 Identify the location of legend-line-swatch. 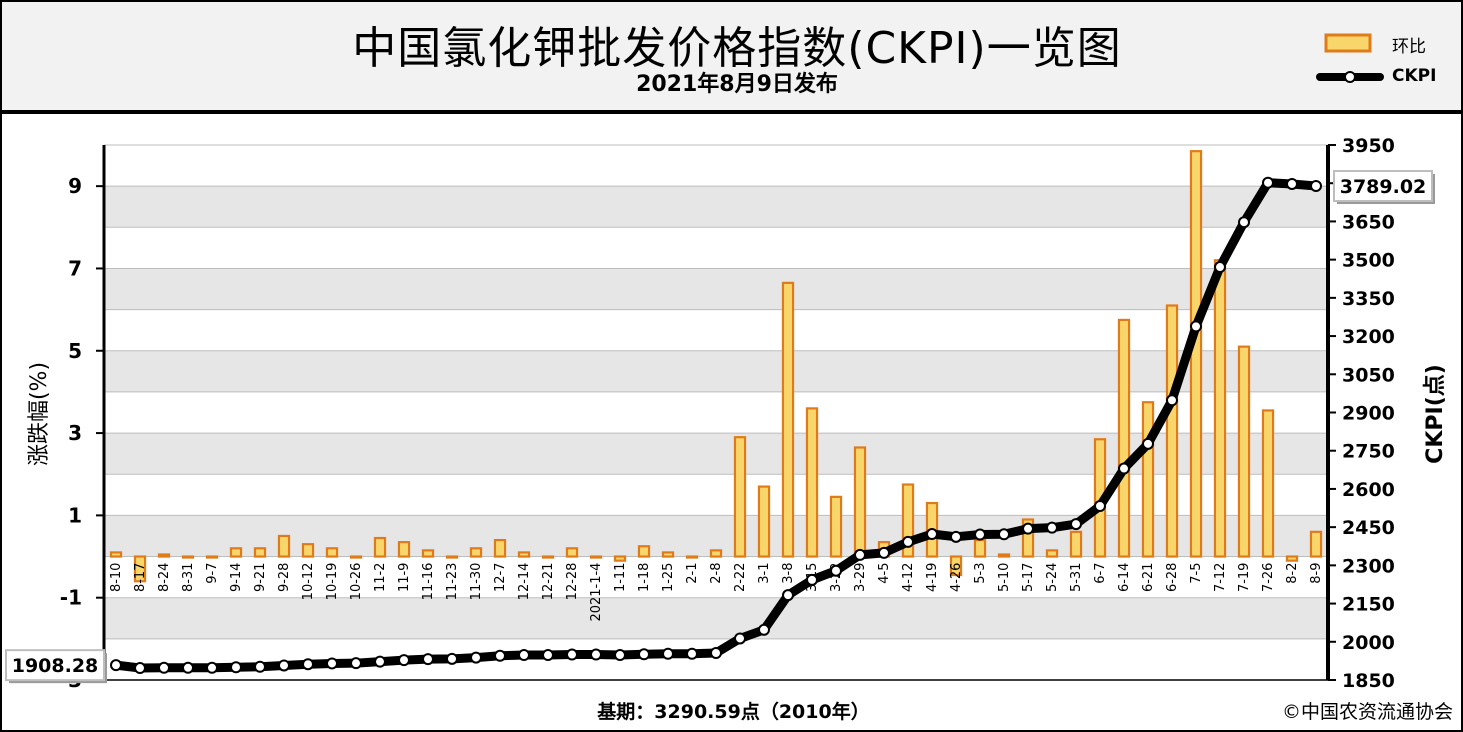
(1350, 77).